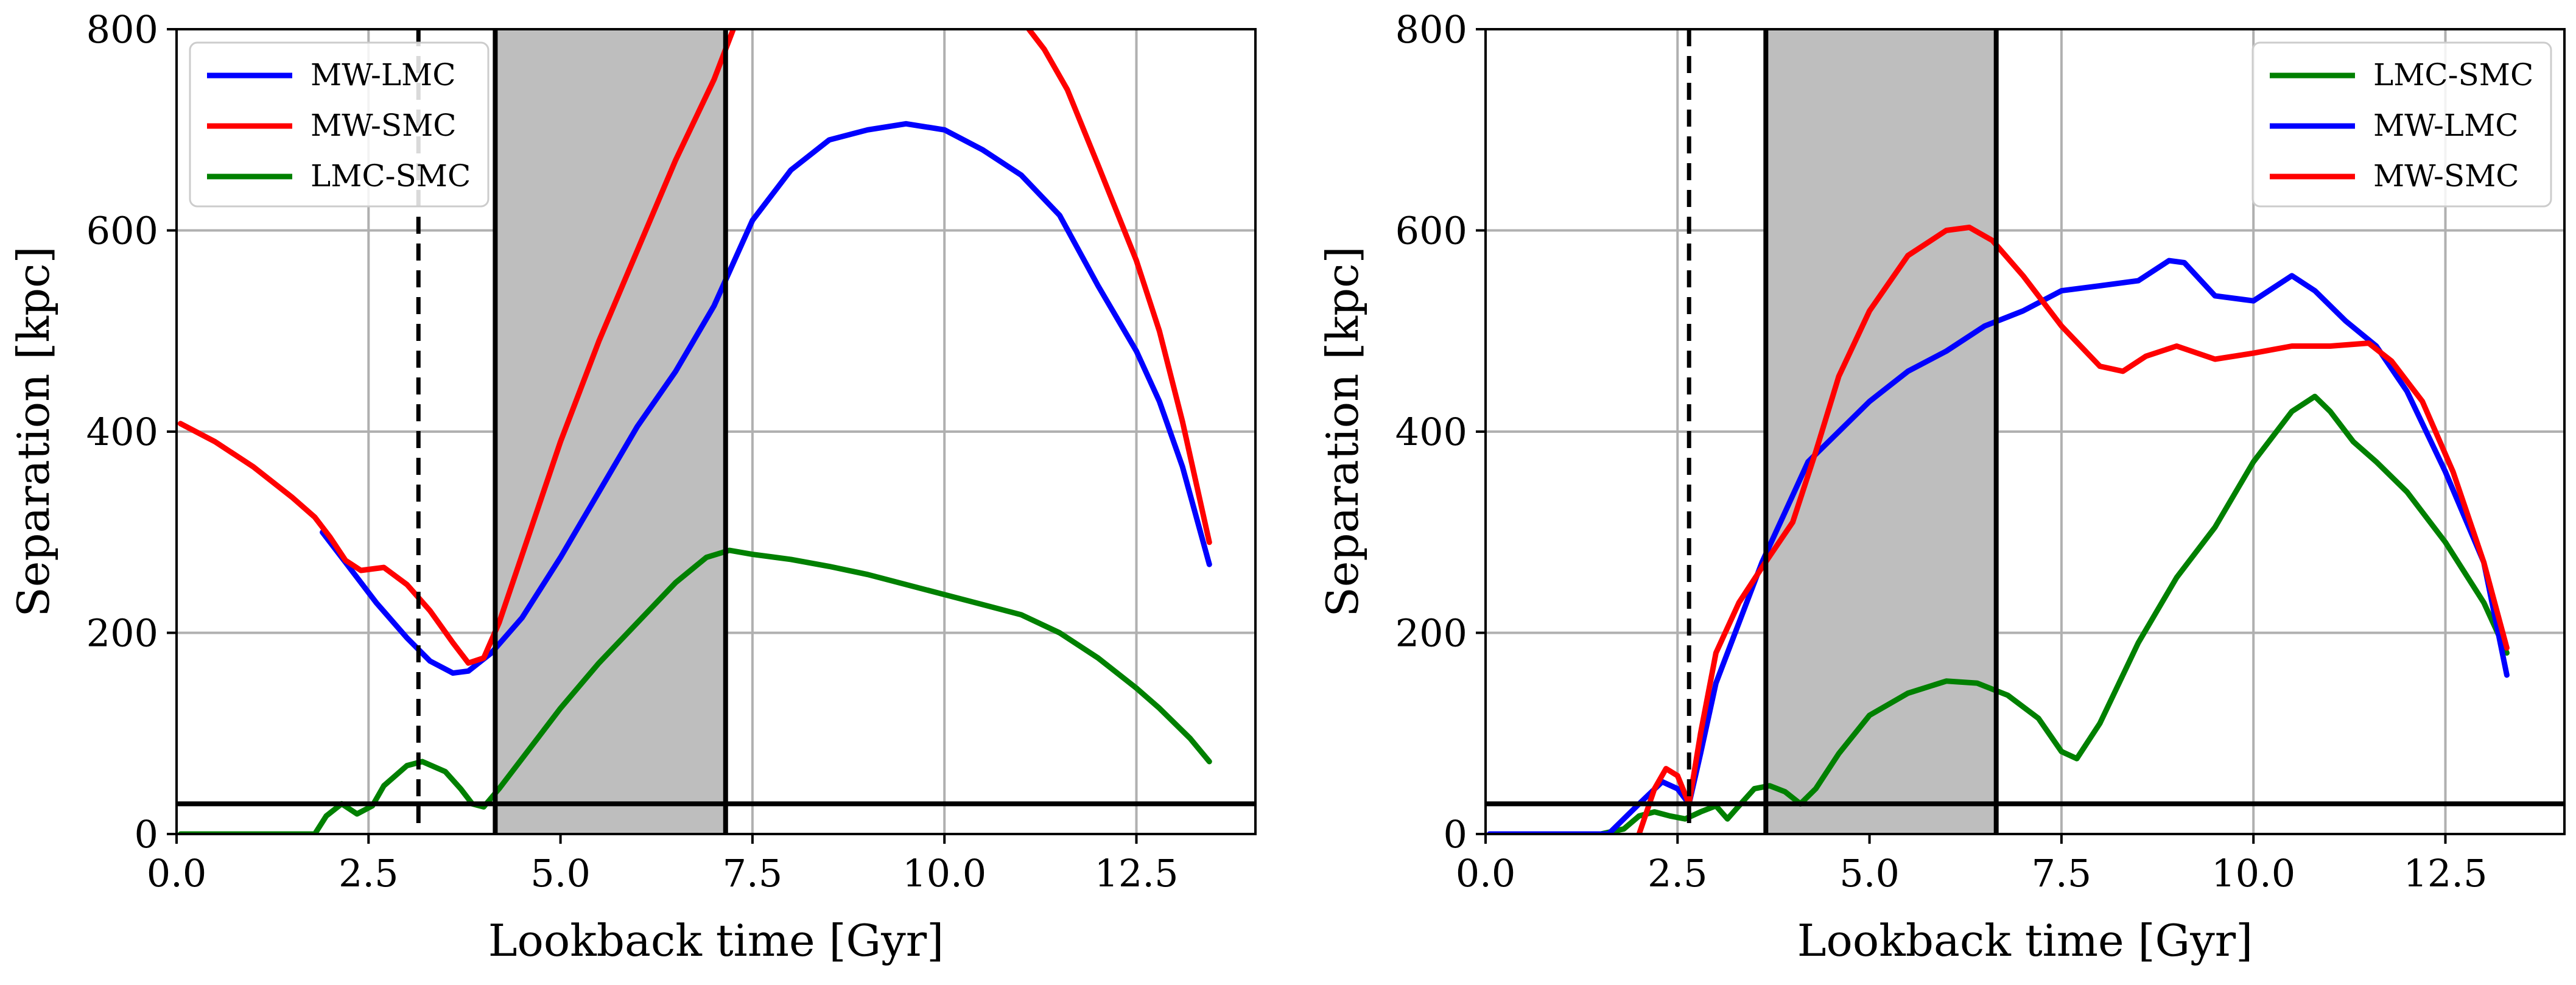  I want to click on legend: LMC-SMC MW-LMC MW-SMC, so click(2401, 124).